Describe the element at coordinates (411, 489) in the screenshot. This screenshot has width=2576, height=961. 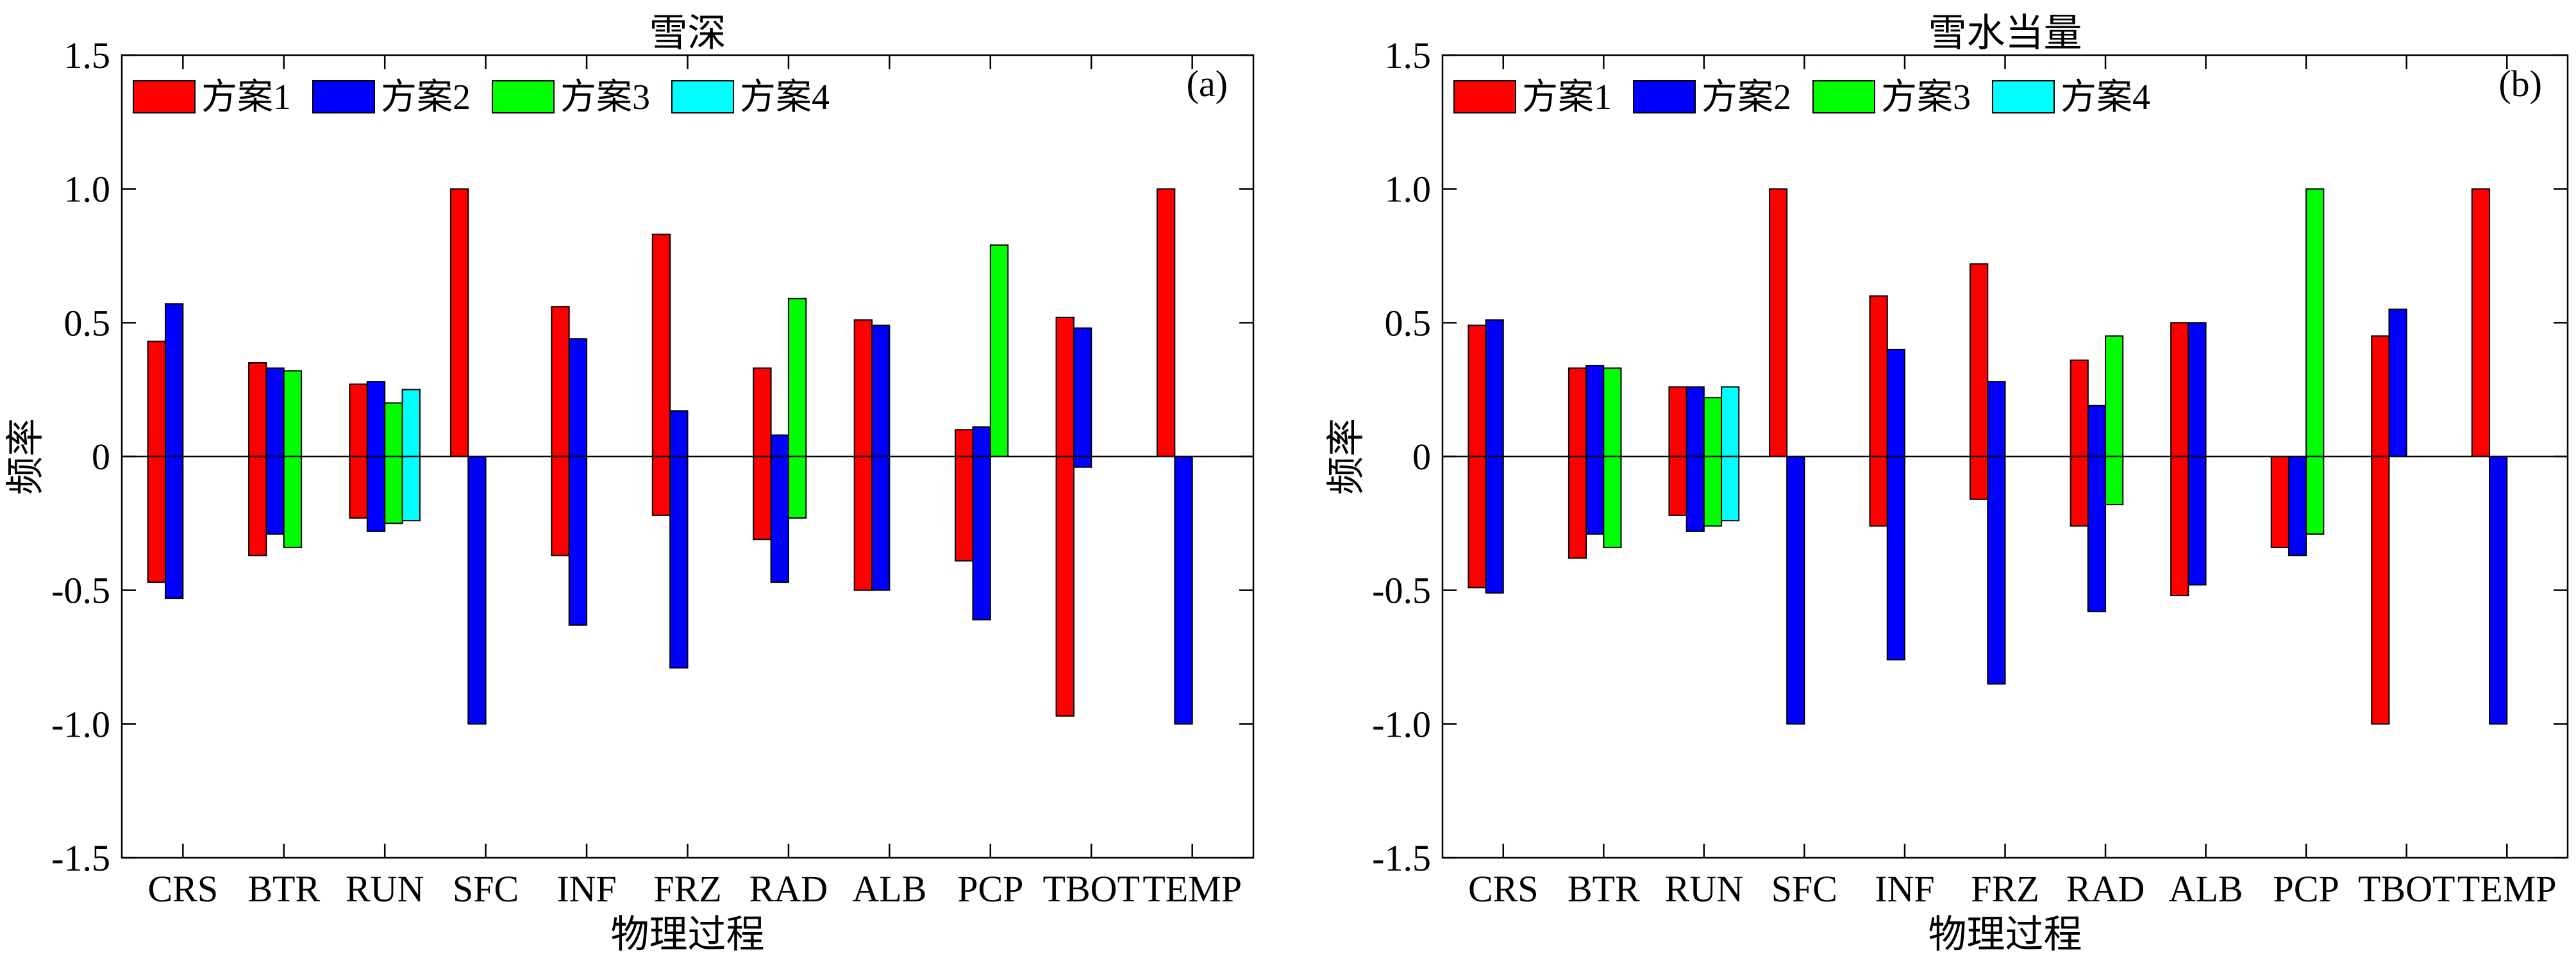
I see `bar-run-series4-neg` at that location.